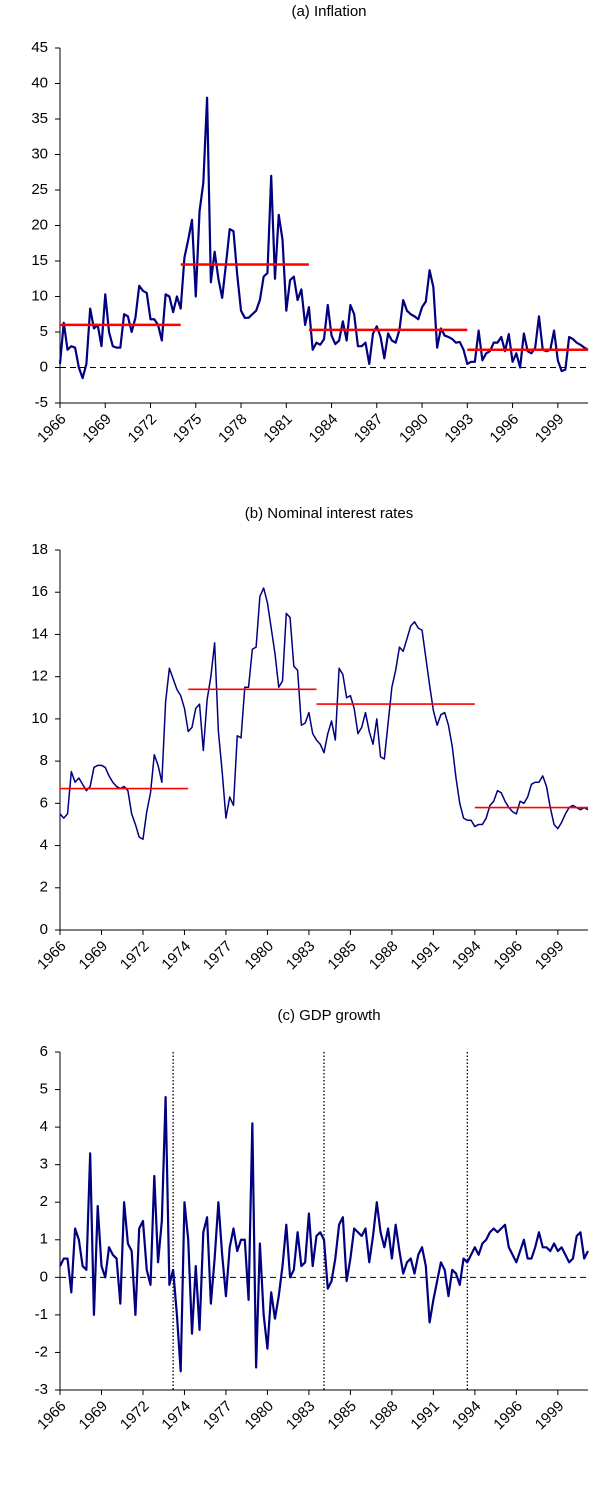  I want to click on x-tick-label: 1987, so click(369, 429).